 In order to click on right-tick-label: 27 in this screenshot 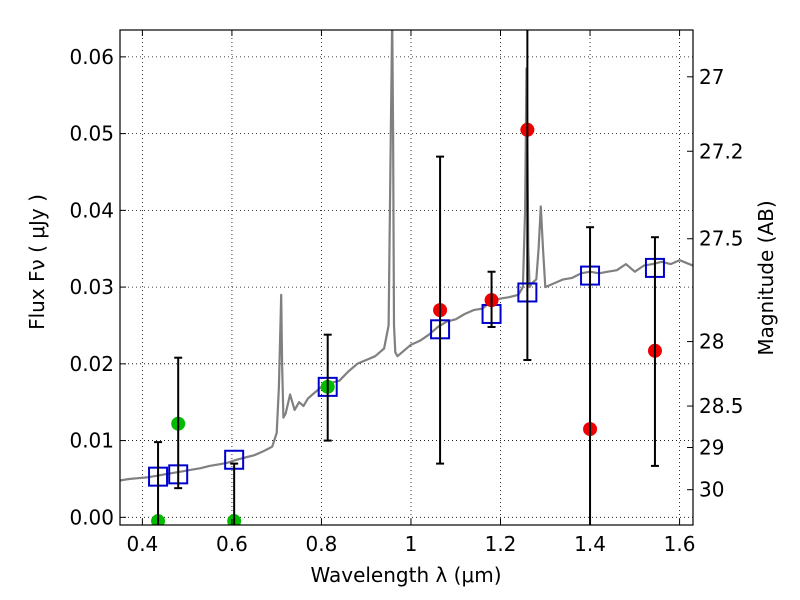, I will do `click(711, 77)`.